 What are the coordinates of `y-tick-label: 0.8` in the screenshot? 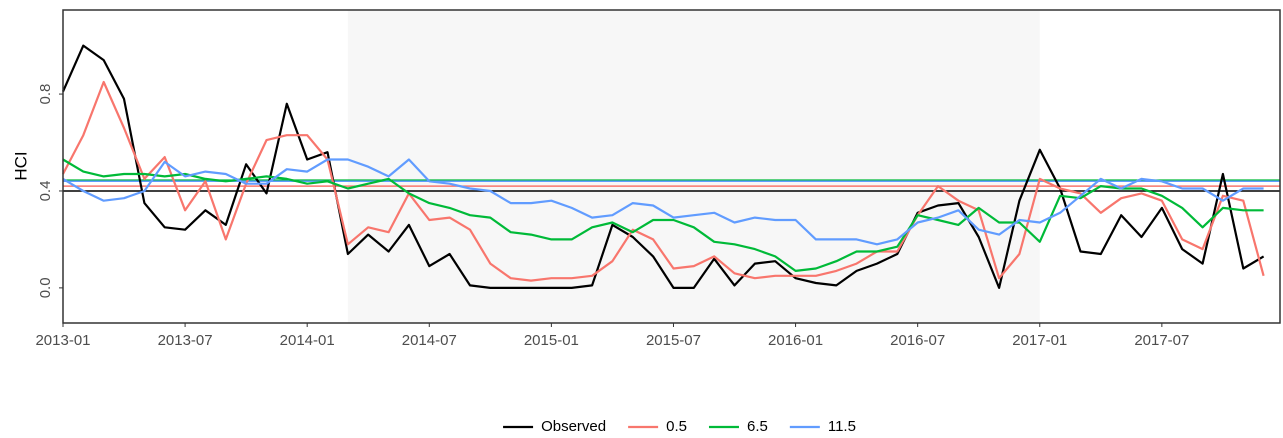 It's located at (45, 94).